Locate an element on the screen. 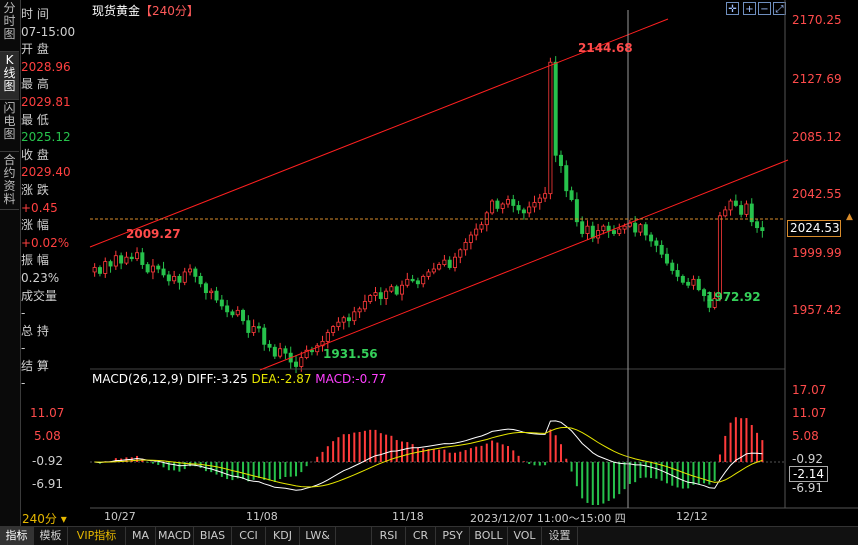 The height and width of the screenshot is (545, 858). zoom-in-icon: + is located at coordinates (749, 8).